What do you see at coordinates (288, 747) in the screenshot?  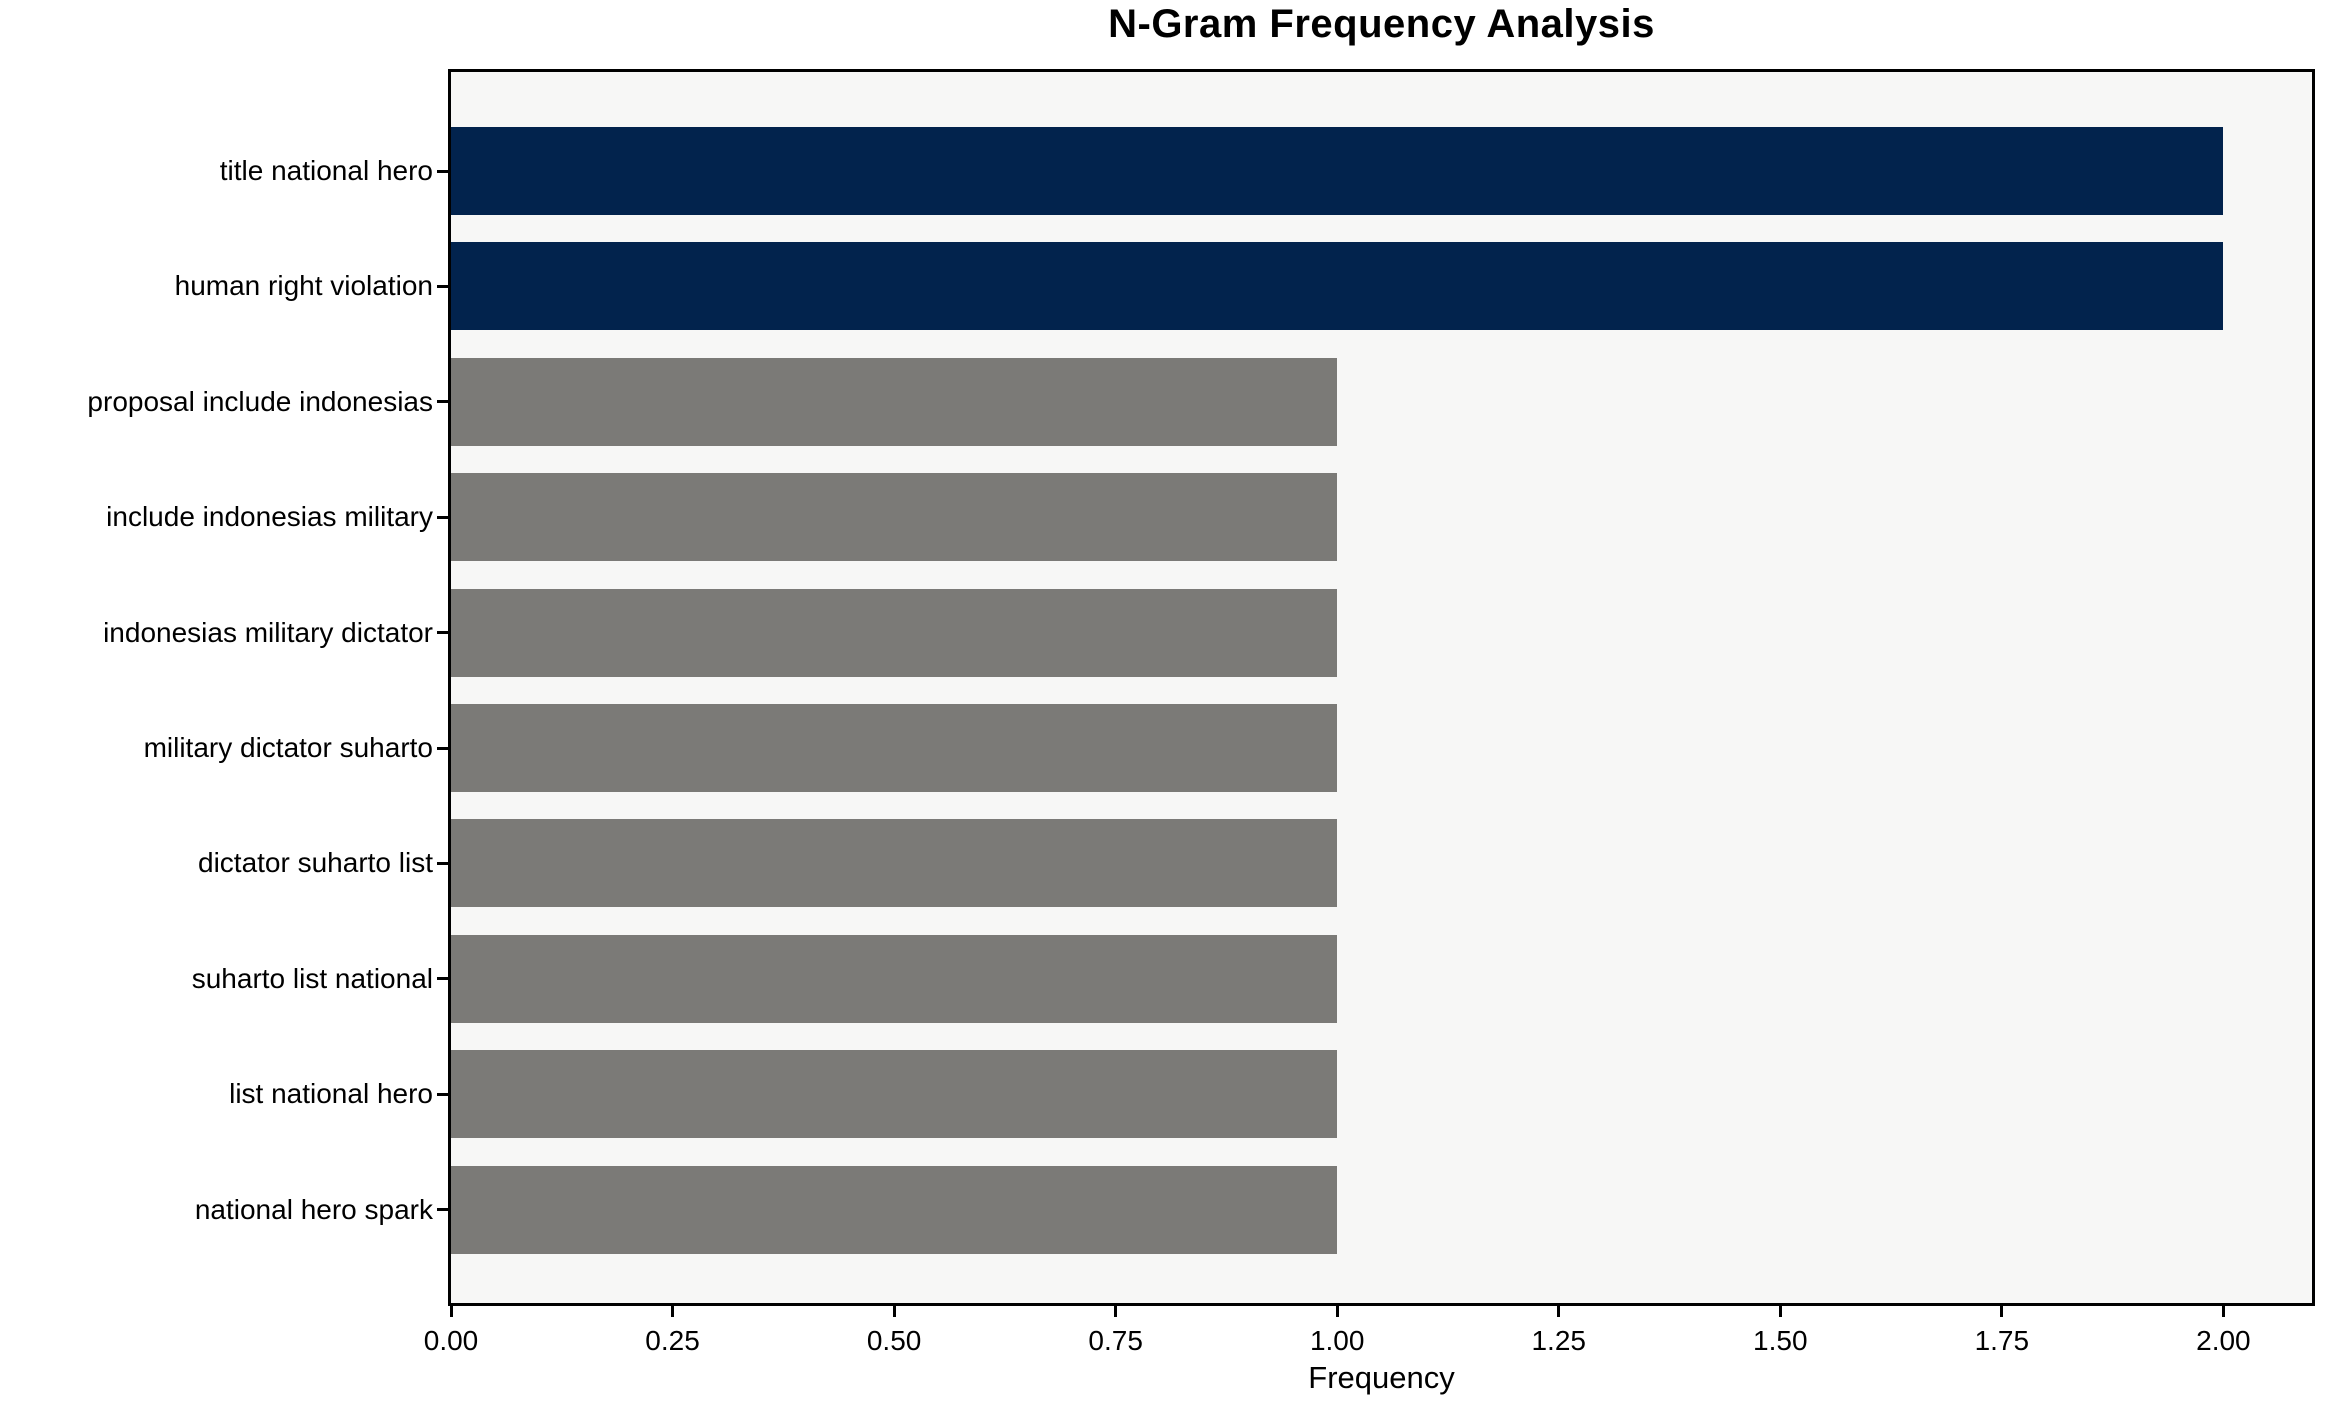 I see `y-tick-label: military dictator suharto` at bounding box center [288, 747].